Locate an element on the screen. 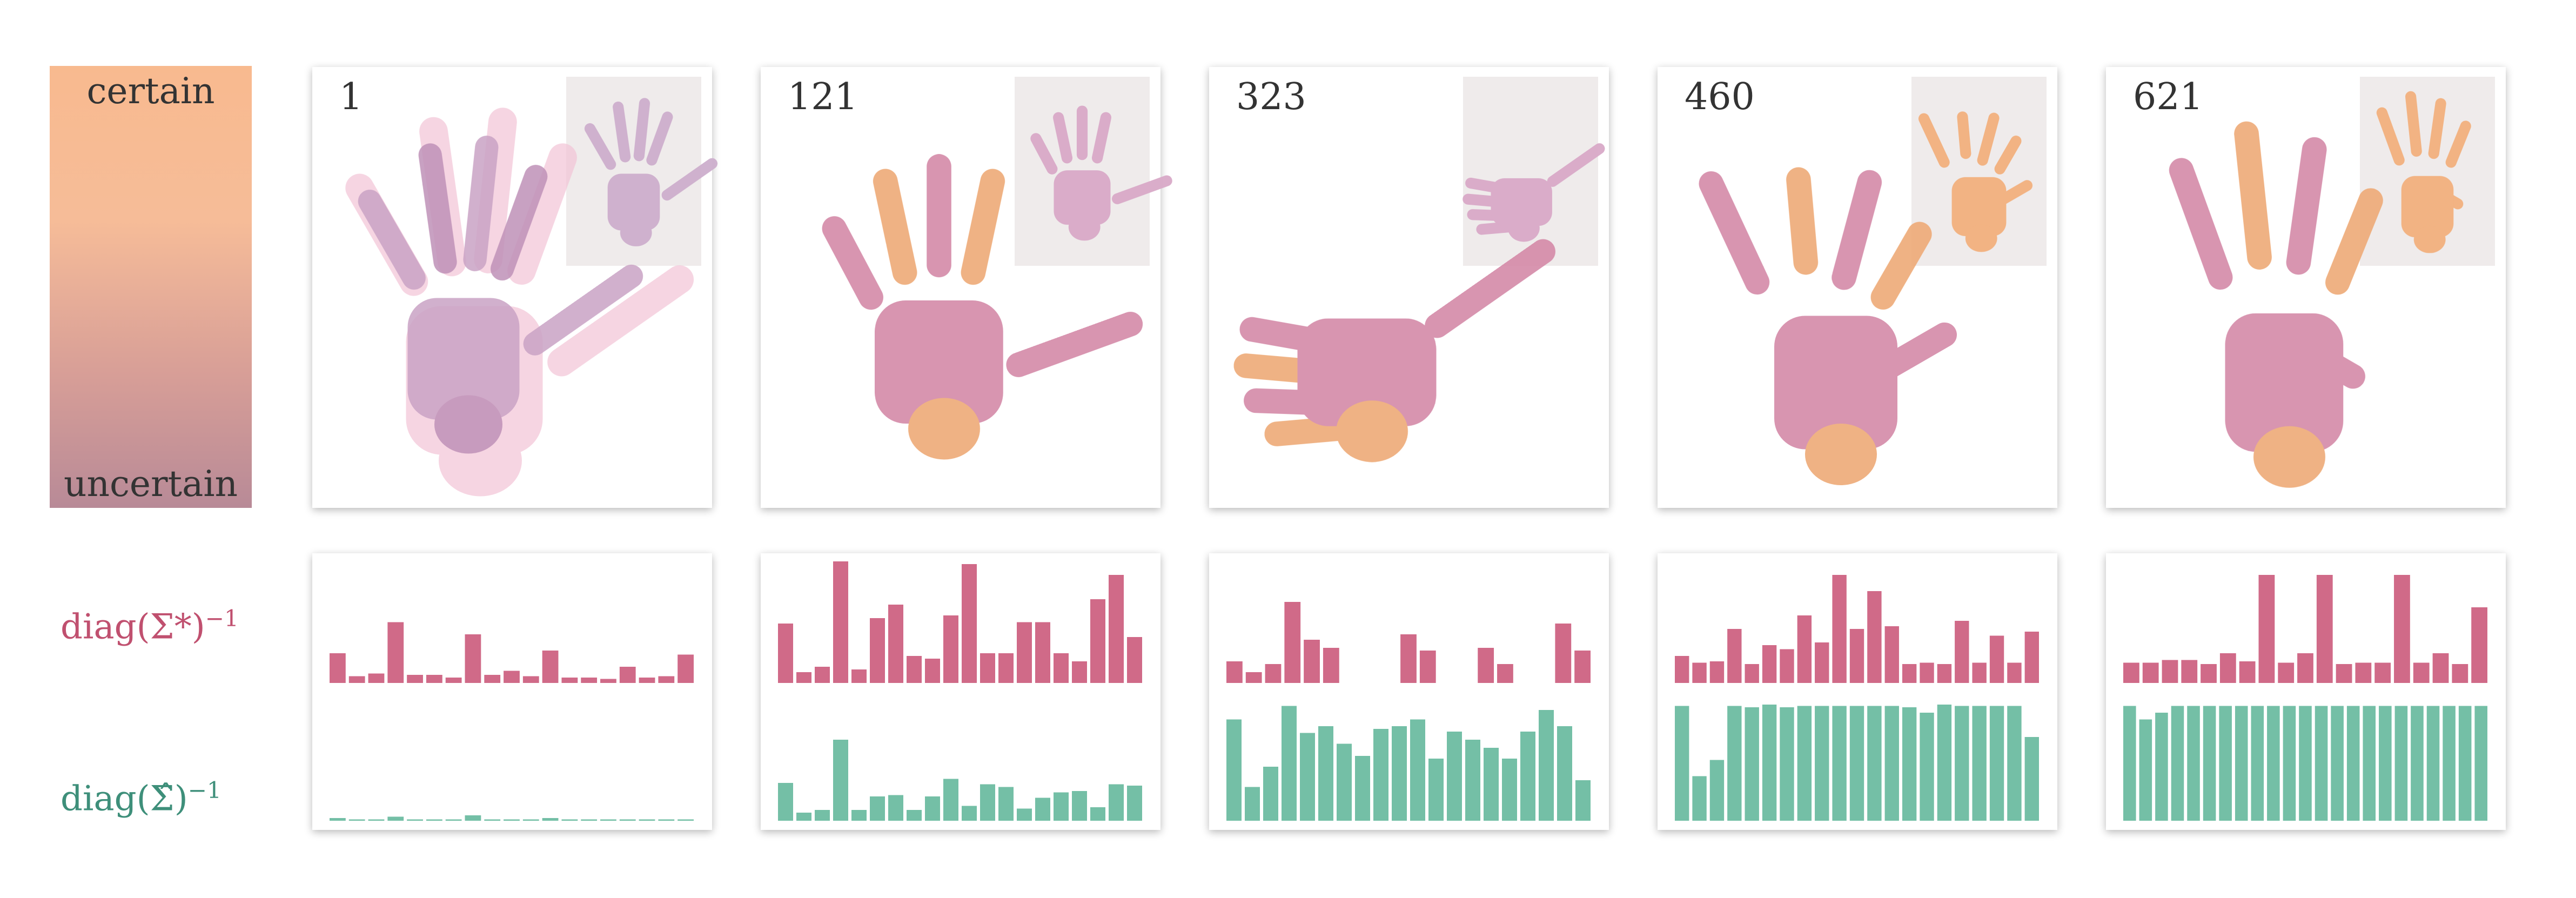  frame-panel-460: 460 is located at coordinates (1858, 287).